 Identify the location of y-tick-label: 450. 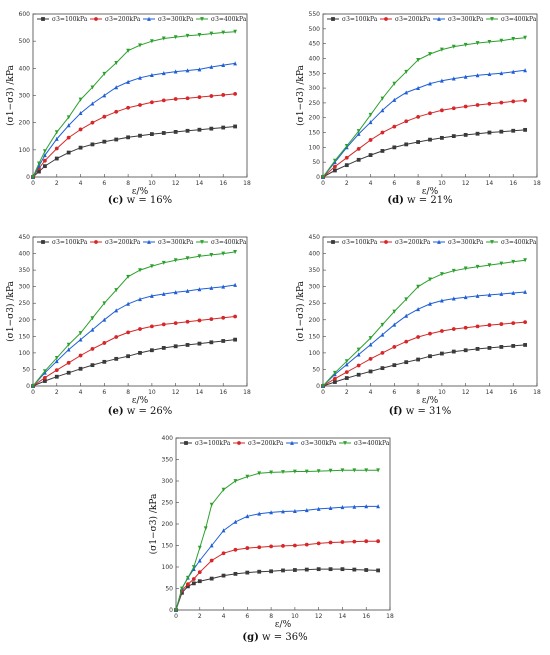
(315, 44).